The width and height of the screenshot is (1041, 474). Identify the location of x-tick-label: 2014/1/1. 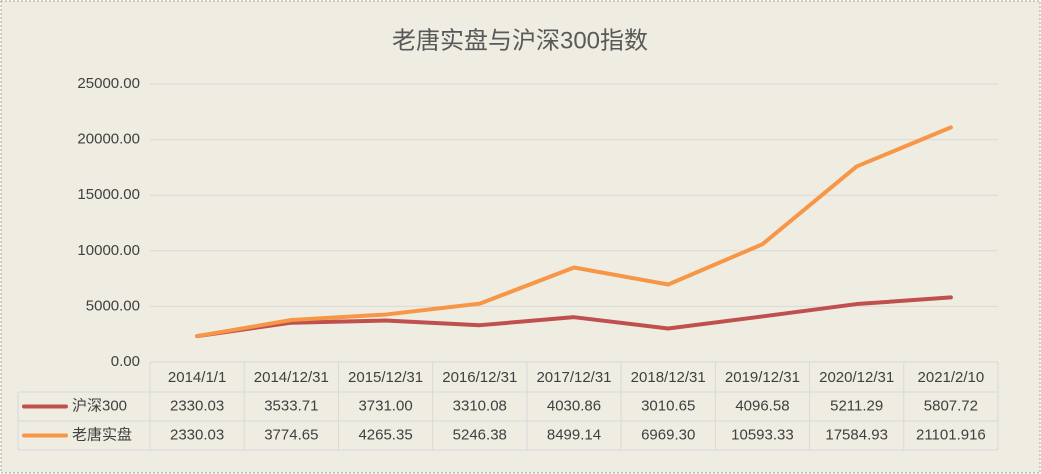
(197, 377).